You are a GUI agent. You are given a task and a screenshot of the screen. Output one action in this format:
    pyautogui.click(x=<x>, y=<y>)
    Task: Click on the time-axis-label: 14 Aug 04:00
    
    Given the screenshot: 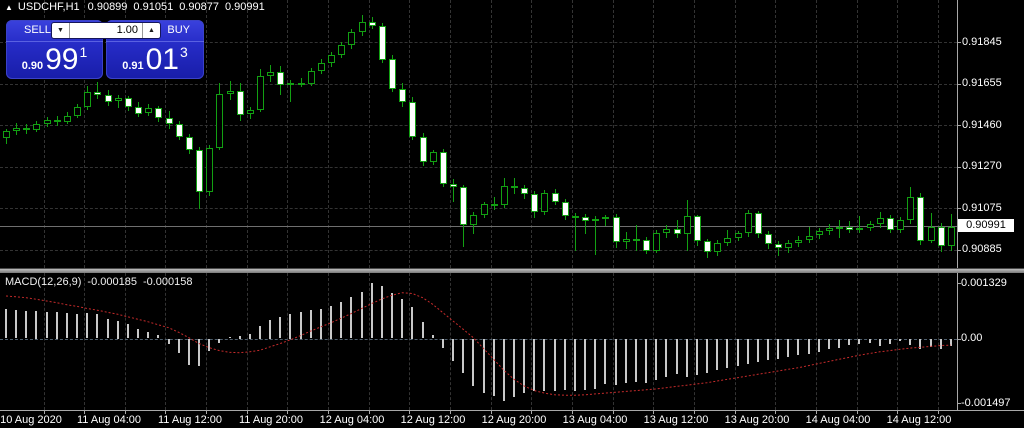 What is the action you would take?
    pyautogui.click(x=838, y=420)
    